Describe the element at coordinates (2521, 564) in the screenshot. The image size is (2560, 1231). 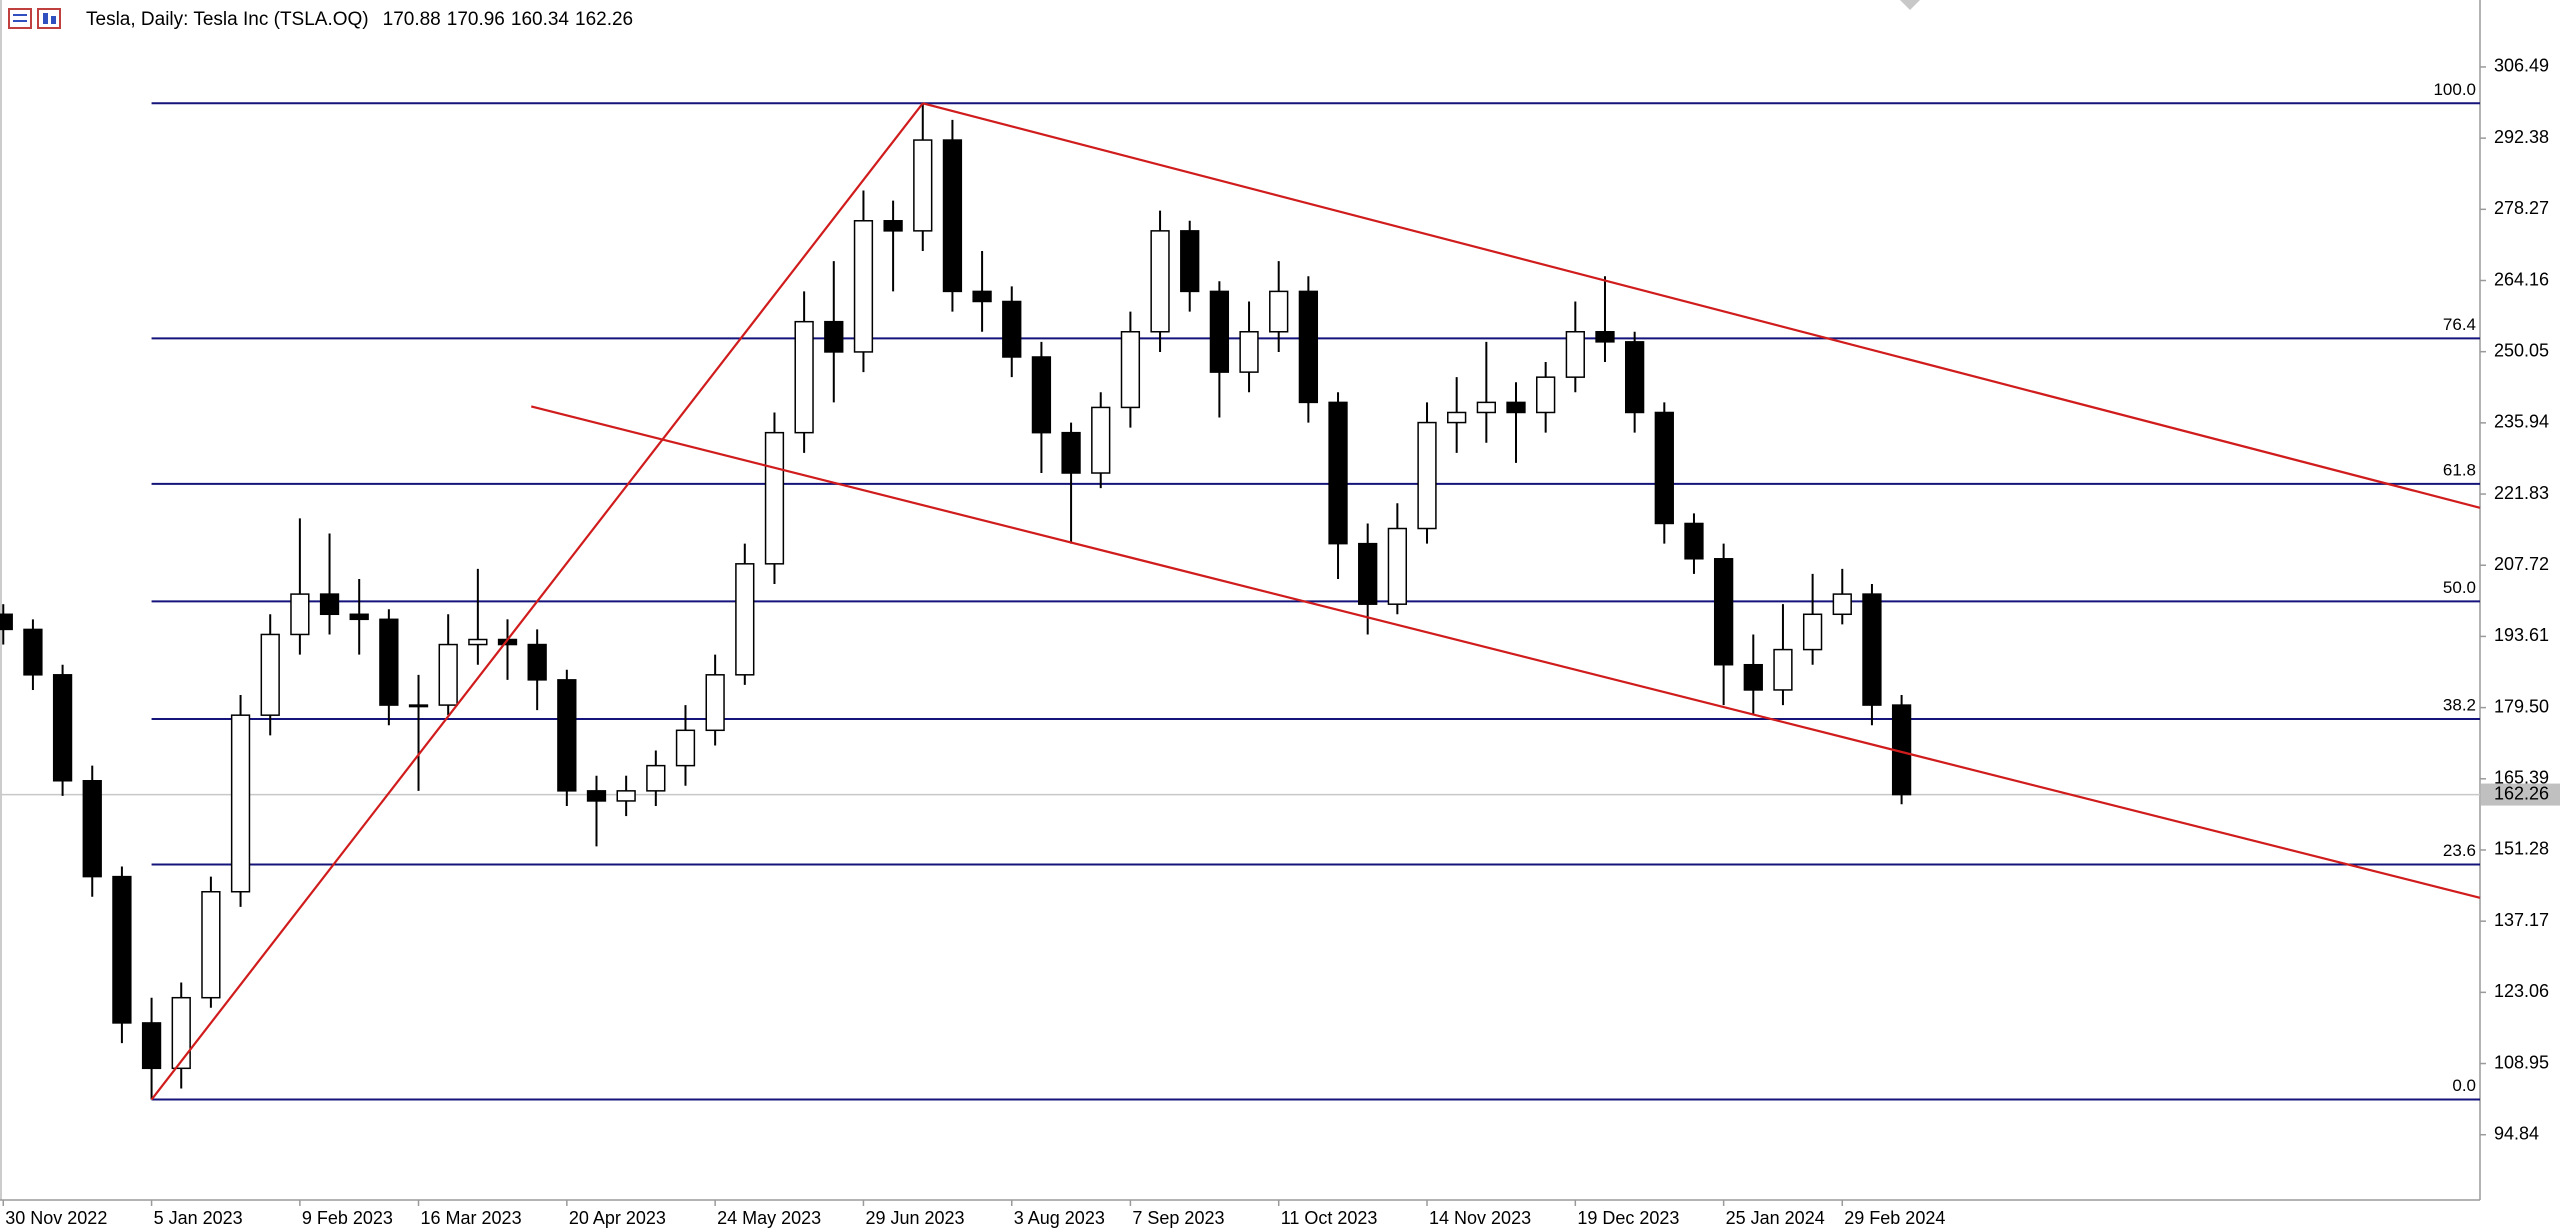
I see `y-tick-label: 207.72` at that location.